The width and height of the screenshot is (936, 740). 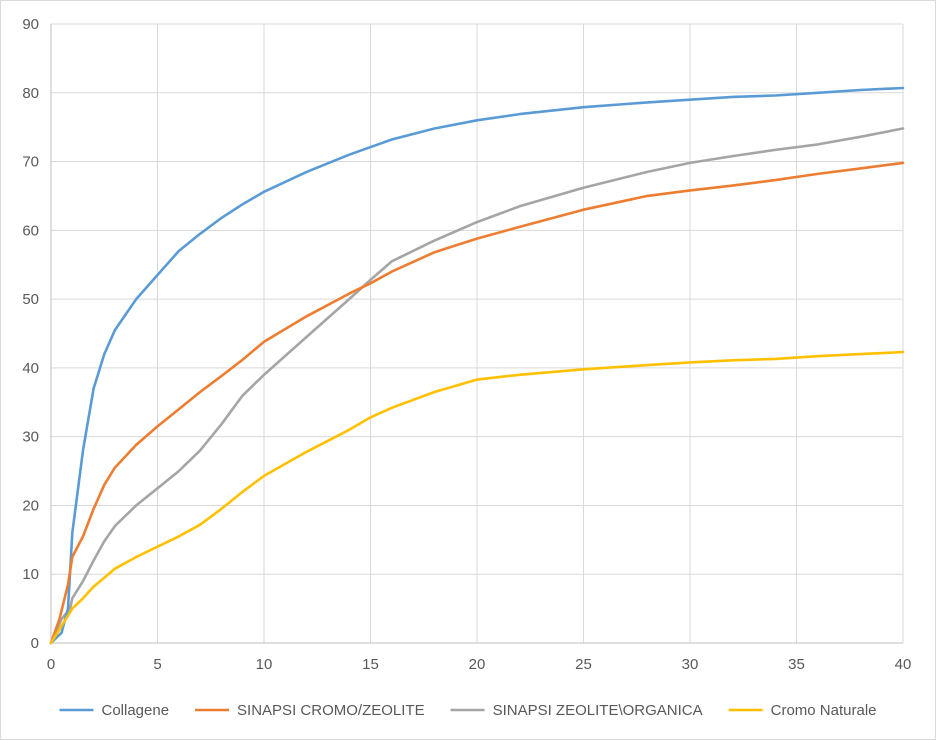 I want to click on x-tick-label: 5, so click(x=157, y=664).